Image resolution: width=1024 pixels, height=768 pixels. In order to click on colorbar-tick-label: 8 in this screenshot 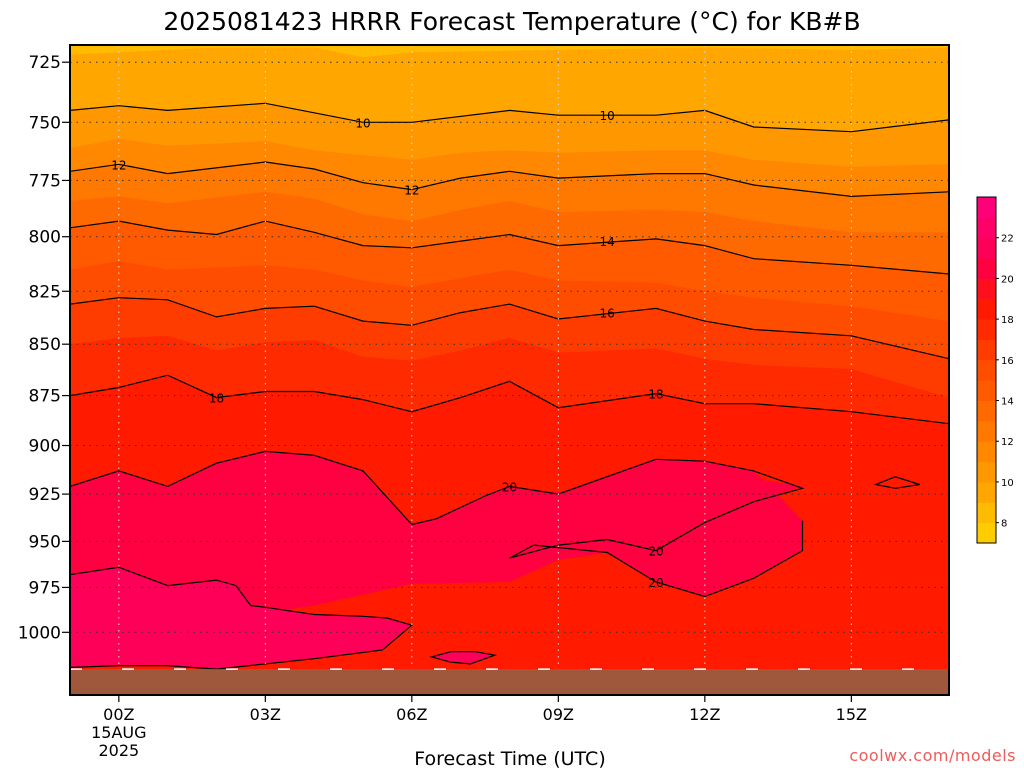, I will do `click(1004, 524)`.